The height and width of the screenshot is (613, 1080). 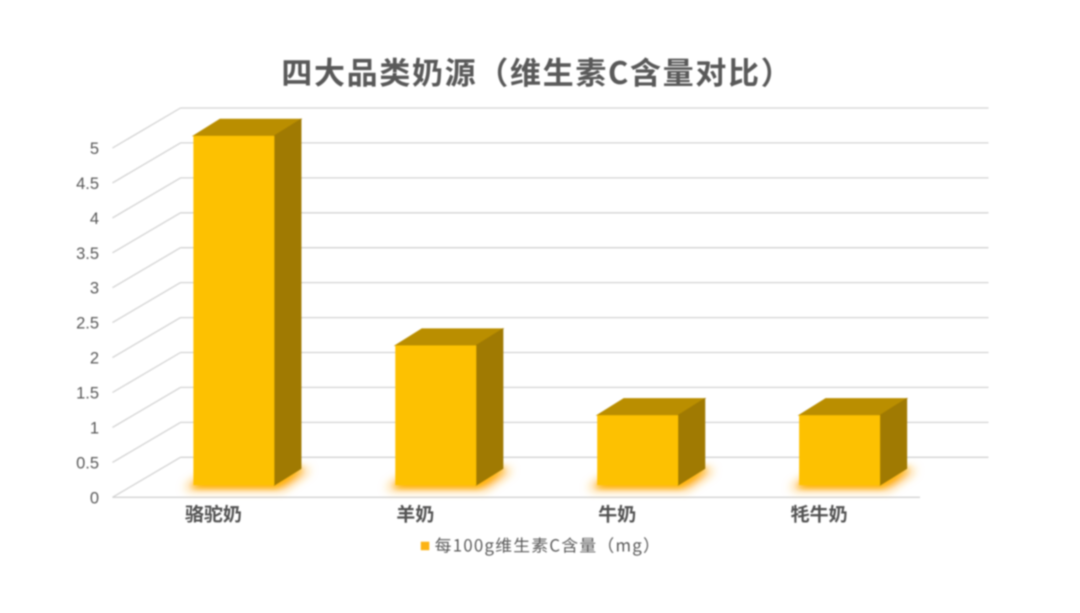 What do you see at coordinates (87, 254) in the screenshot?
I see `svg-text: 3.5` at bounding box center [87, 254].